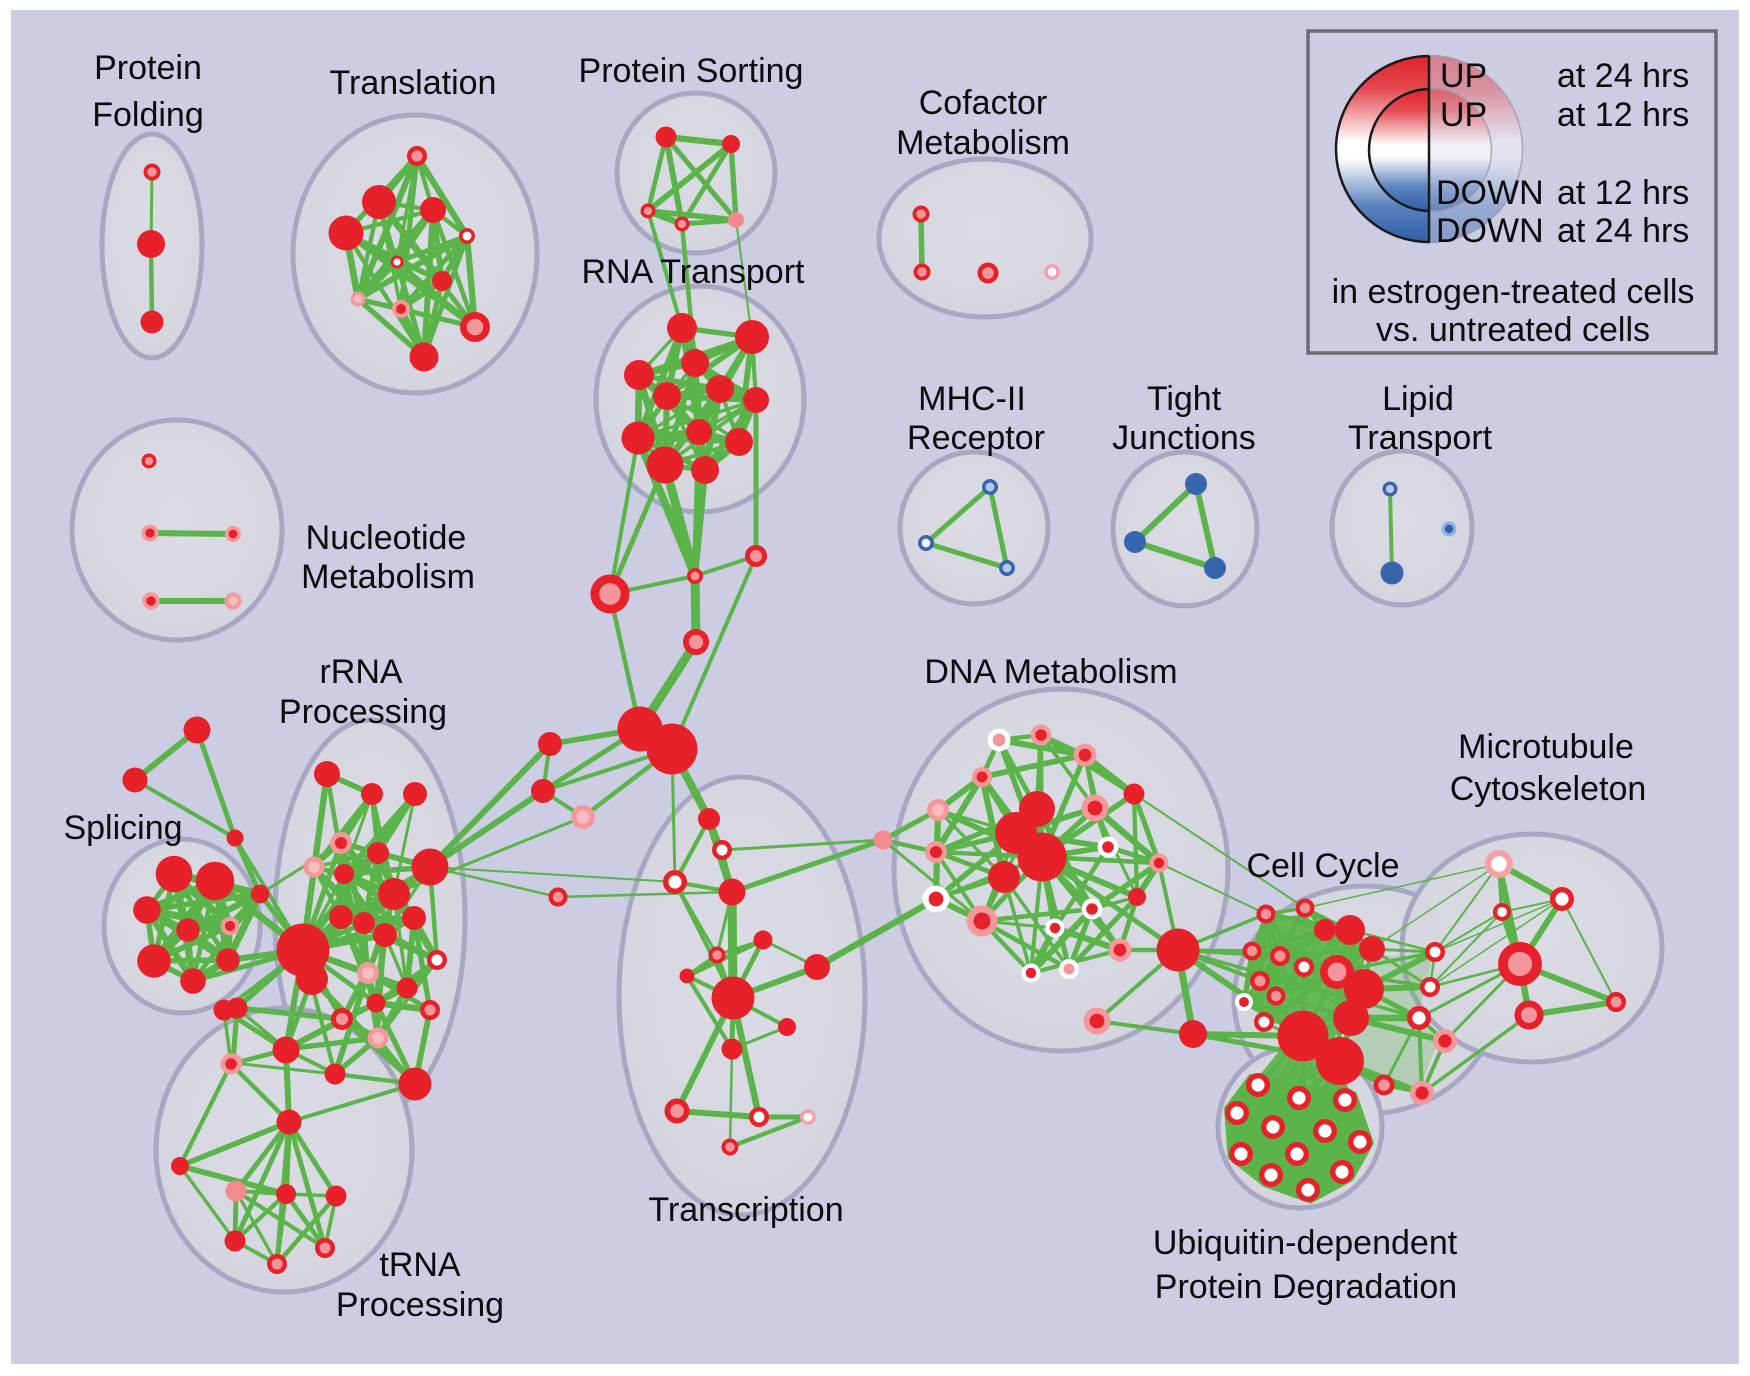 Image resolution: width=1750 pixels, height=1376 pixels. Describe the element at coordinates (1322, 866) in the screenshot. I see `svg-text: Cell Cycle` at that location.